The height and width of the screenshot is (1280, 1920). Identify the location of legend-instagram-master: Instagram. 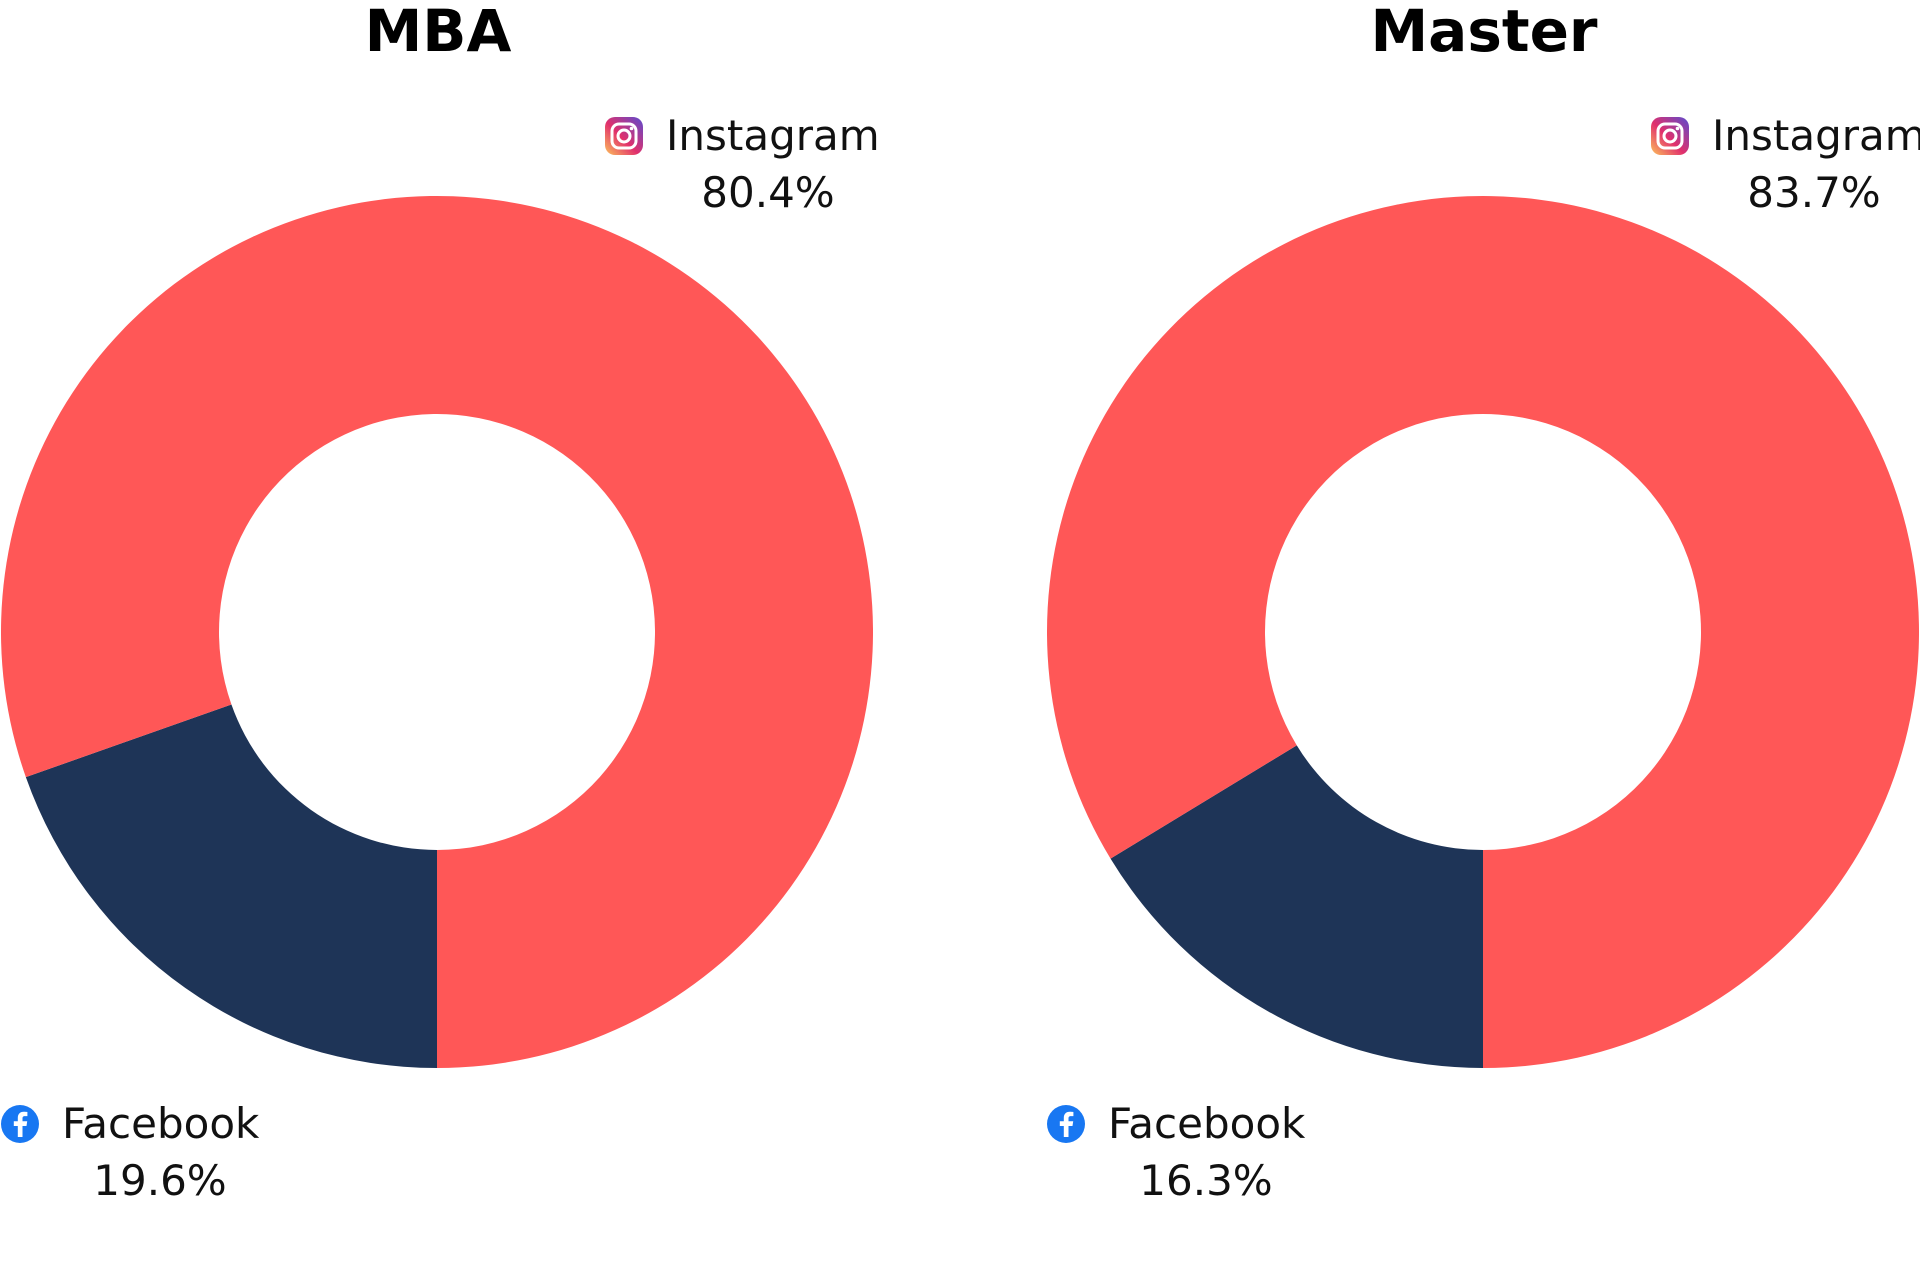
(1785, 134).